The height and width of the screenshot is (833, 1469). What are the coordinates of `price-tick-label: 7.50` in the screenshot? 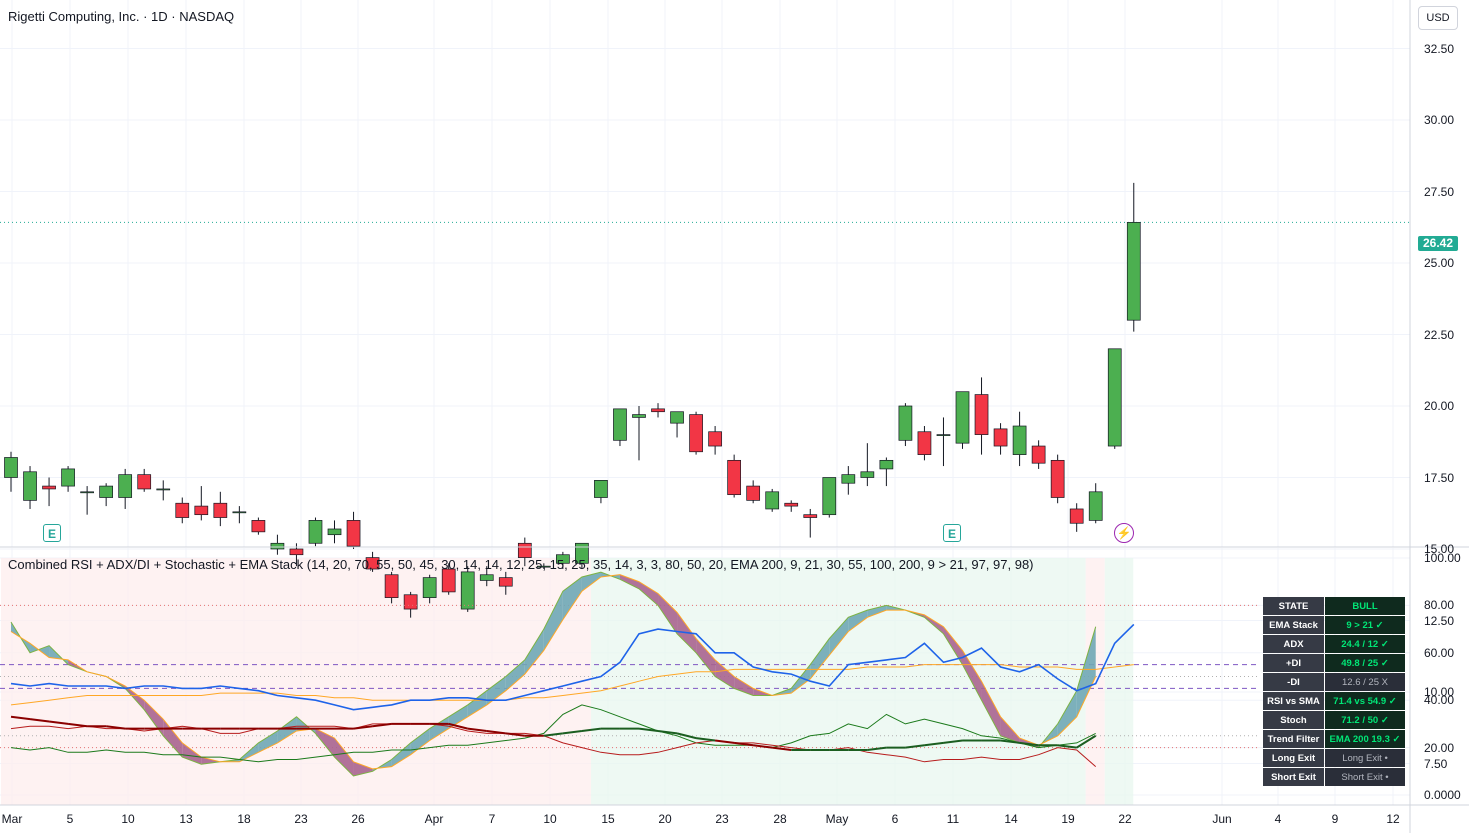 It's located at (1436, 763).